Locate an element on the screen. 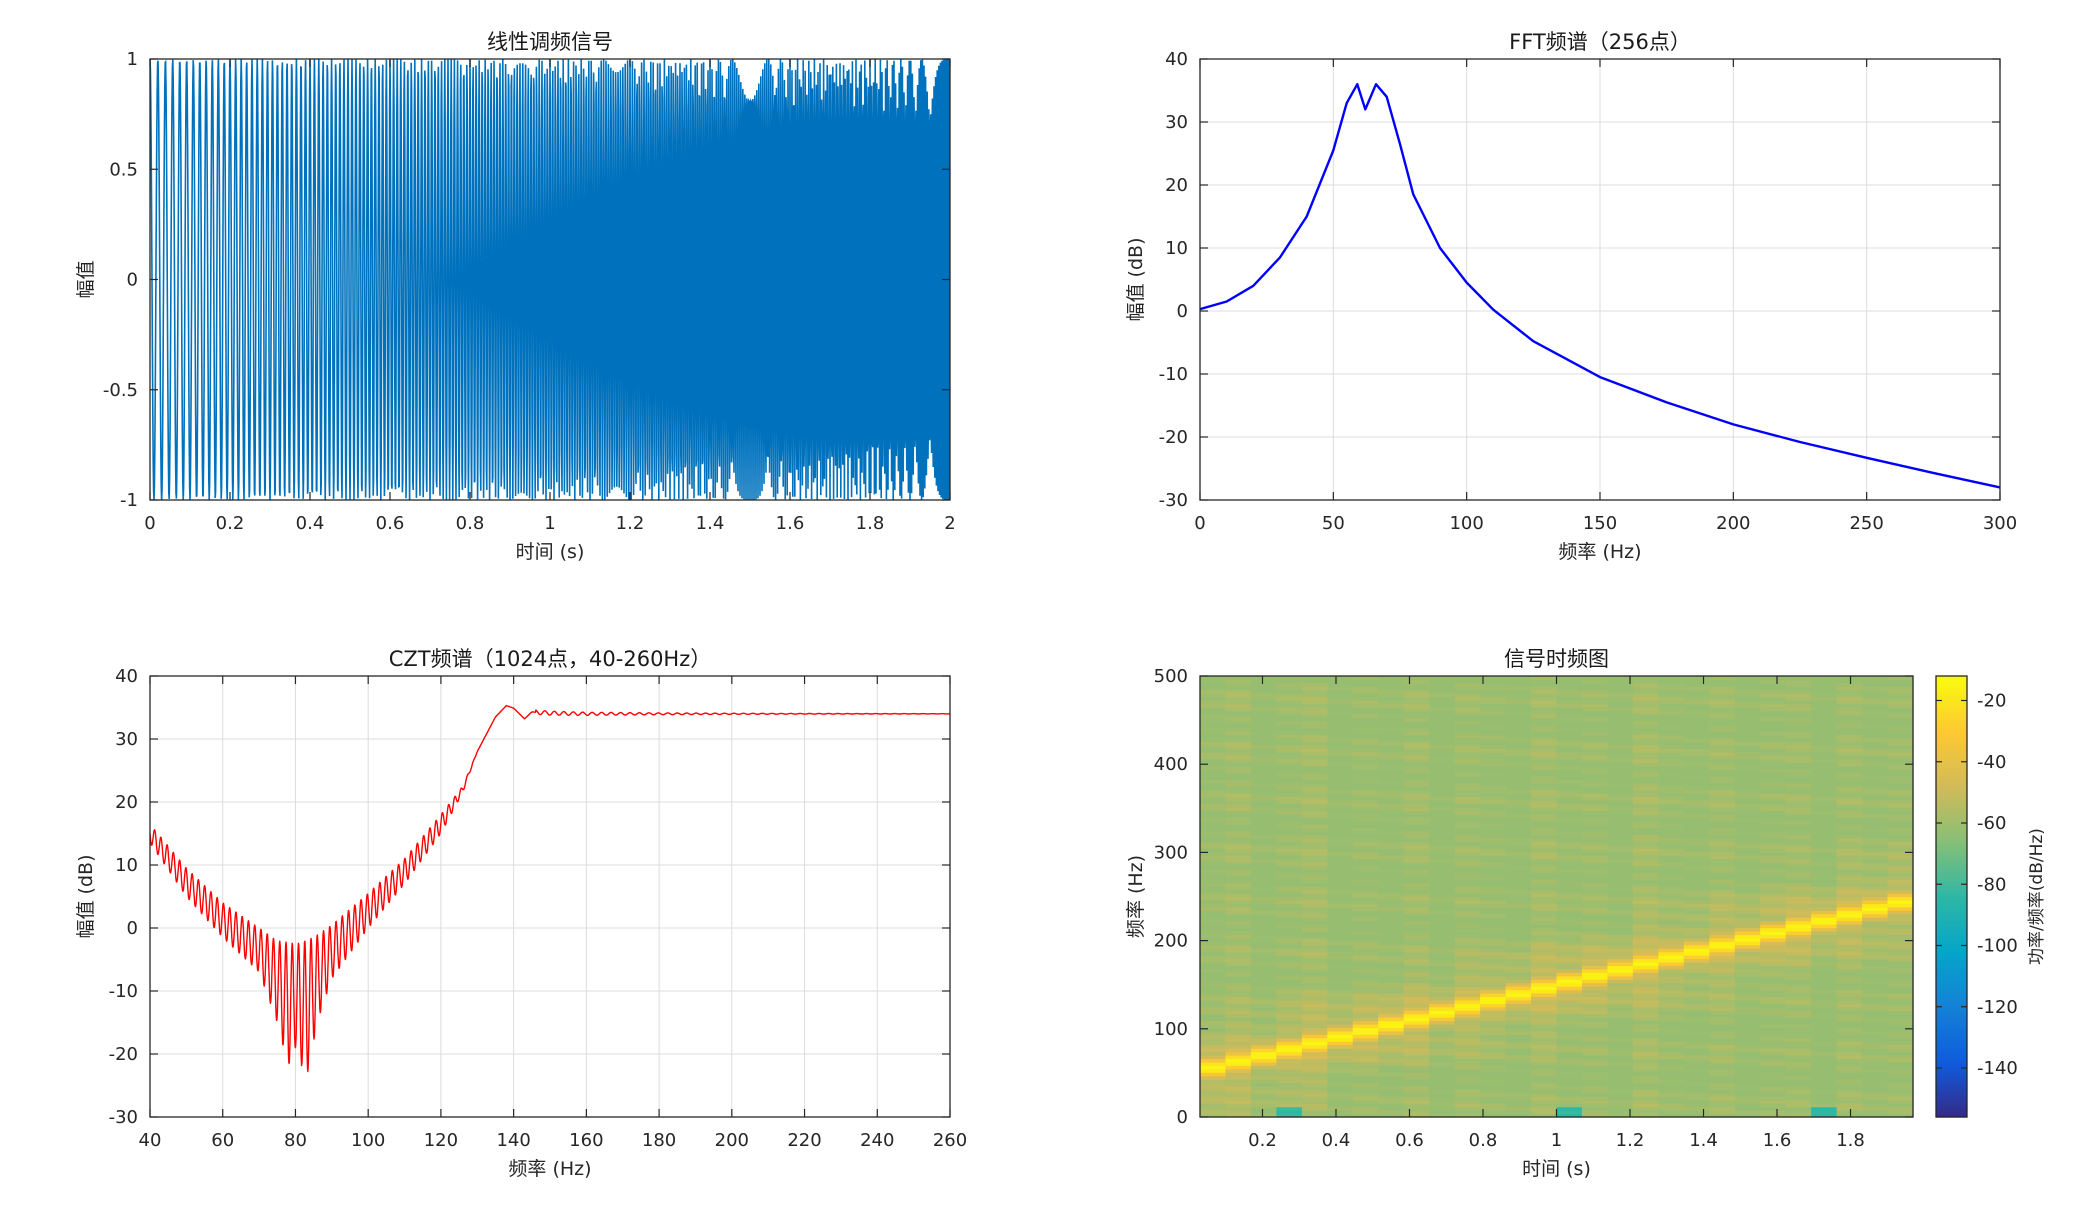 Image resolution: width=2077 pixels, height=1209 pixels. x-tick-label: 0.2 is located at coordinates (230, 523).